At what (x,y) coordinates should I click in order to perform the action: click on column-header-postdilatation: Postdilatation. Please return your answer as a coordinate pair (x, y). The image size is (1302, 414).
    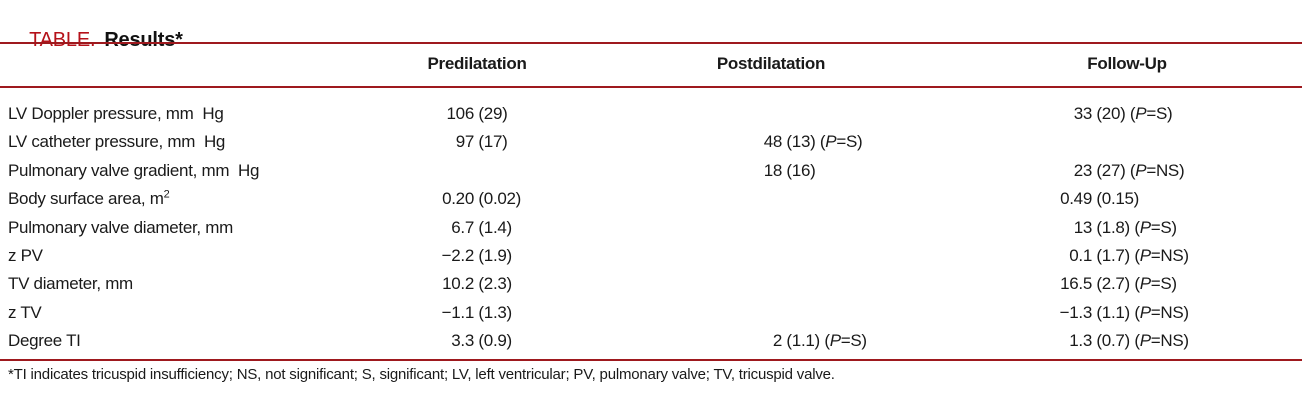
    Looking at the image, I should click on (771, 63).